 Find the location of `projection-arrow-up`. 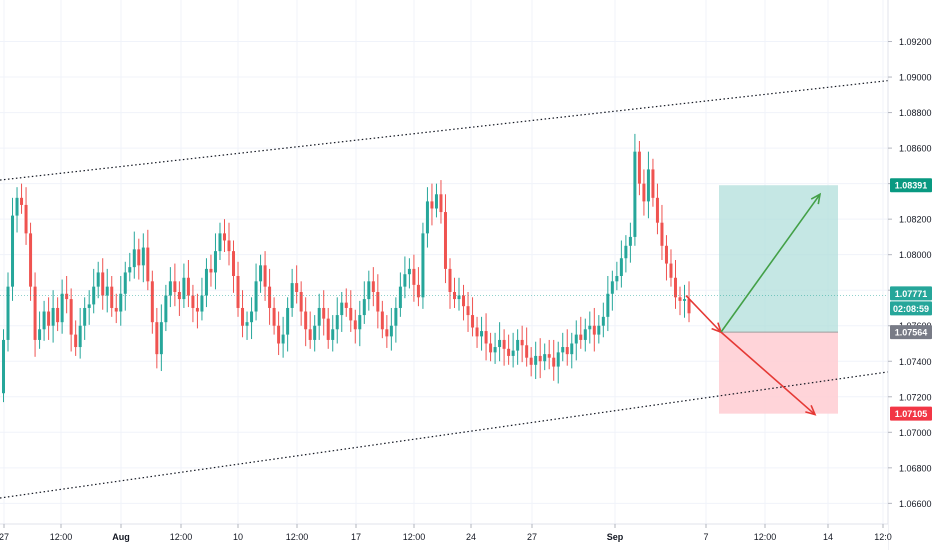

projection-arrow-up is located at coordinates (770, 263).